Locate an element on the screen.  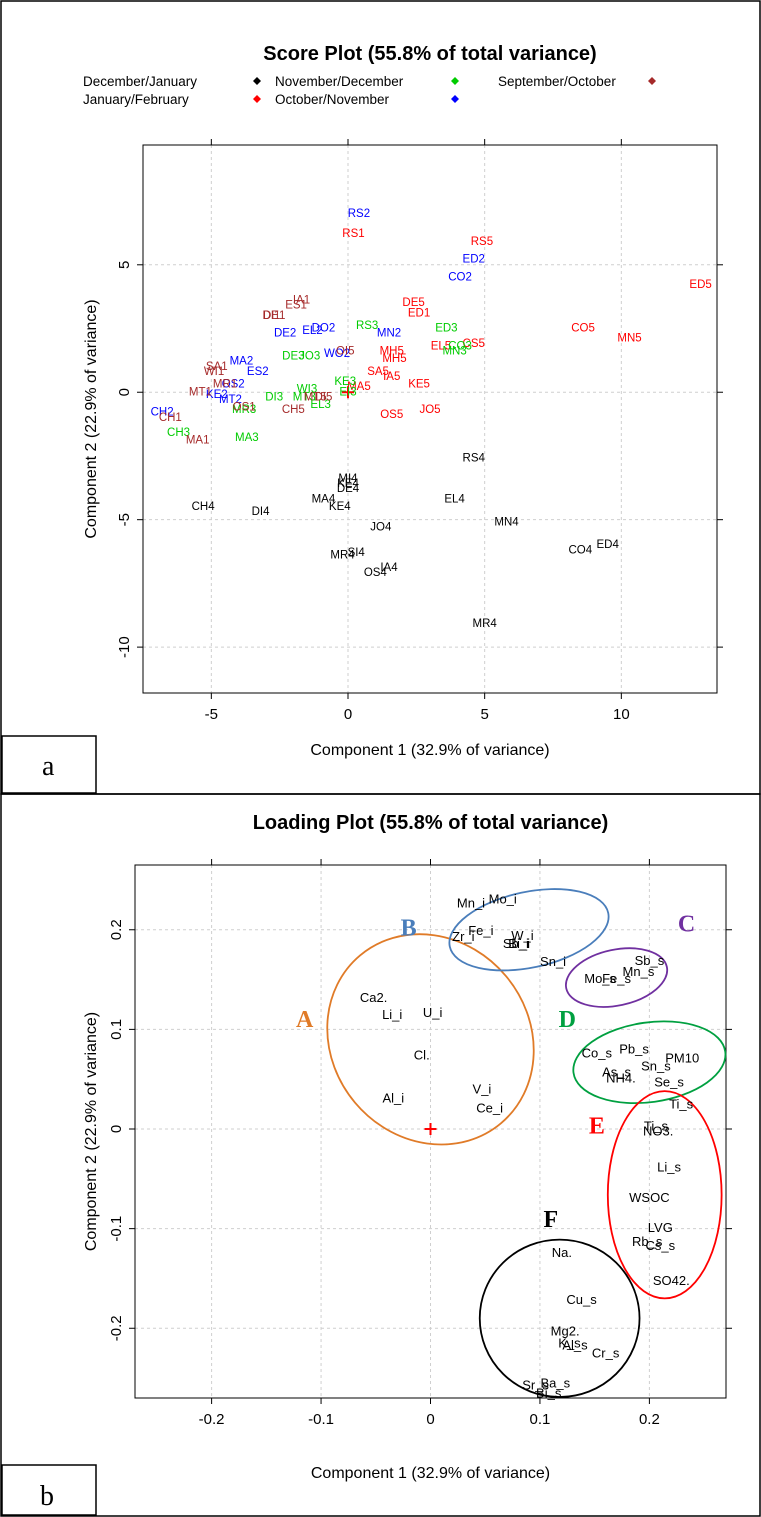
score-point-label: DI1 is located at coordinates (272, 316).